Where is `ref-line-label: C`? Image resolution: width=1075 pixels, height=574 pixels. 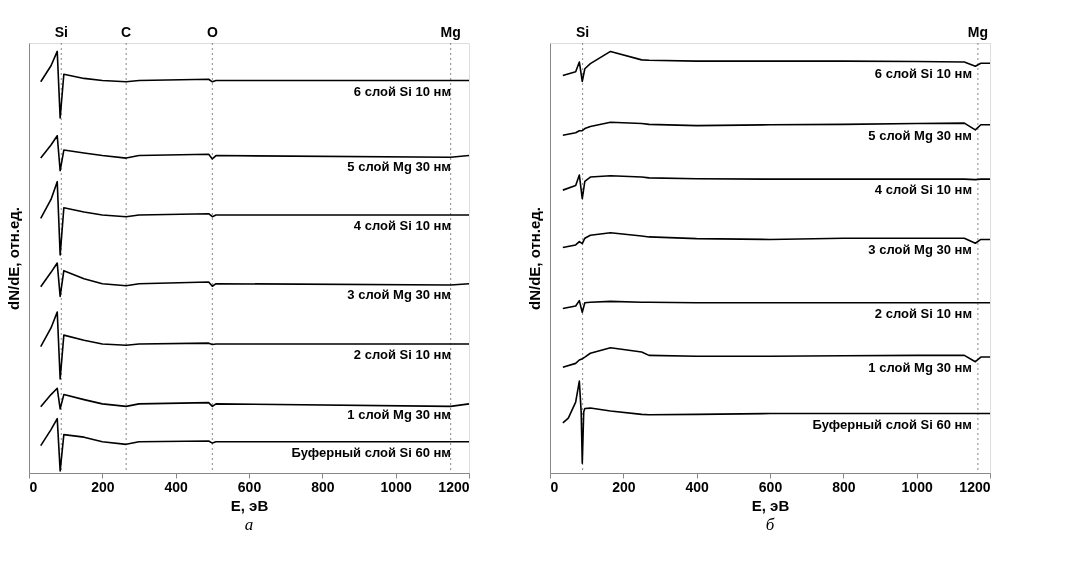 ref-line-label: C is located at coordinates (126, 32).